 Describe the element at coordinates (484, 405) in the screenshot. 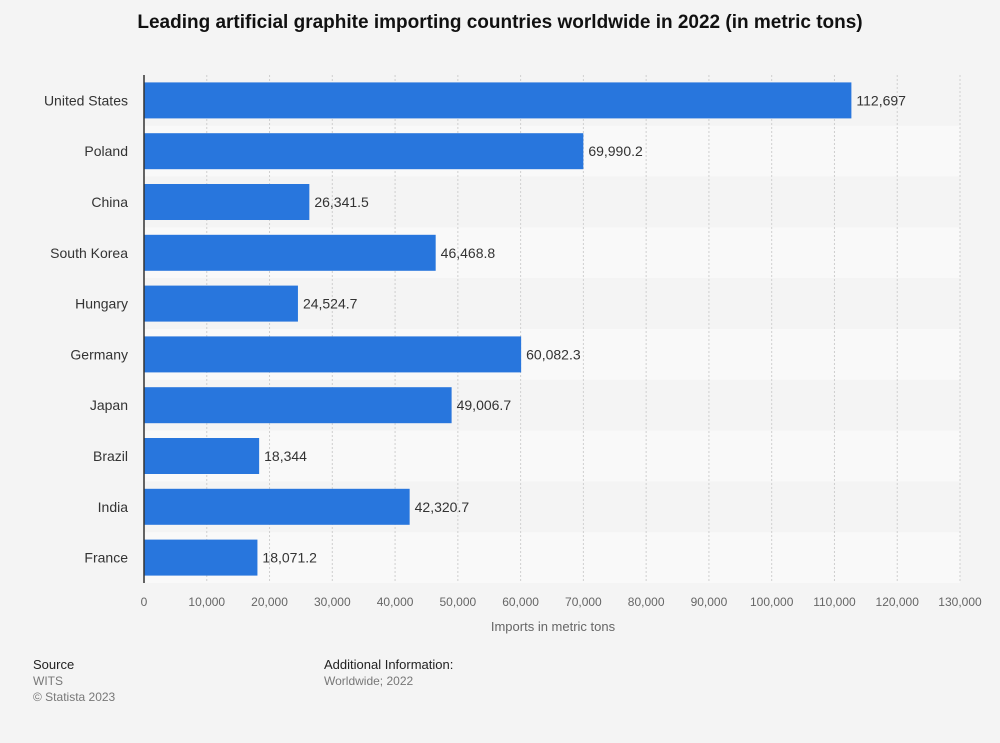

I see `value-label: 49,006.7` at that location.